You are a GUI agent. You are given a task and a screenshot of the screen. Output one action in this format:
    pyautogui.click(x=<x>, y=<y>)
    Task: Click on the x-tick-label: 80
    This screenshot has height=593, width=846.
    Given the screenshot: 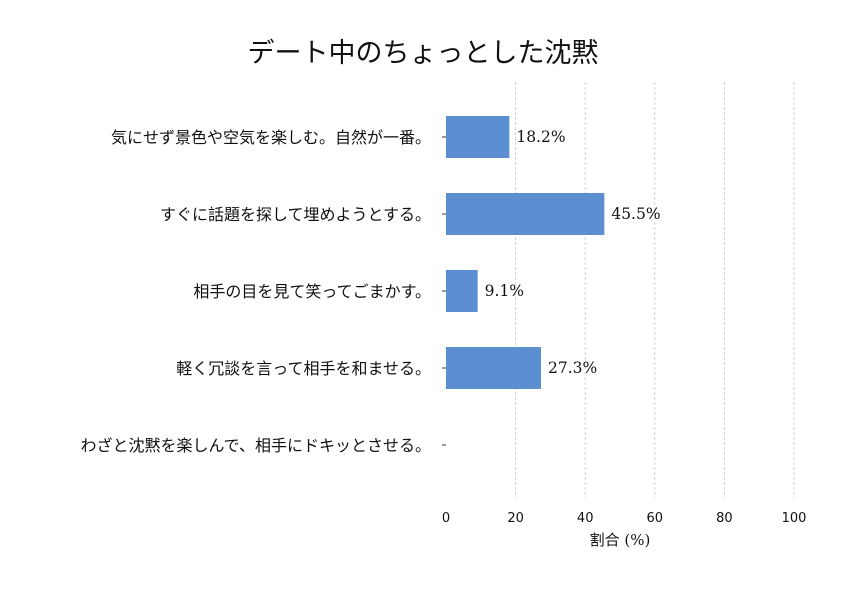 What is the action you would take?
    pyautogui.click(x=724, y=518)
    